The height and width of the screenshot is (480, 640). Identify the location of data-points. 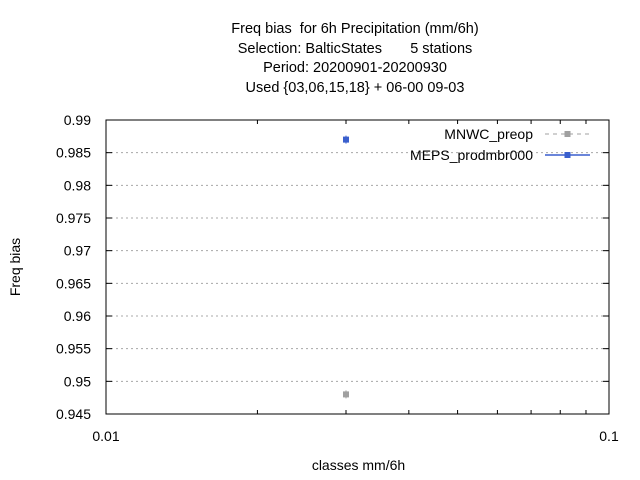
(345, 267).